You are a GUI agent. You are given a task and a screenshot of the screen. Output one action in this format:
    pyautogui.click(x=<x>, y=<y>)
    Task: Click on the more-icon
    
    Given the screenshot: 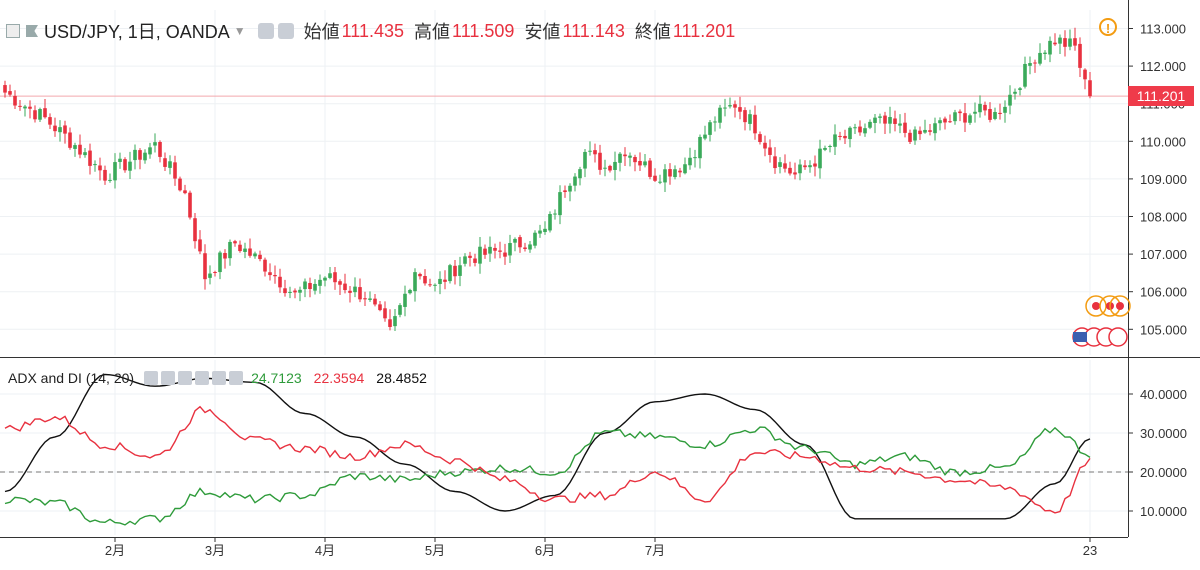 What is the action you would take?
    pyautogui.click(x=219, y=378)
    